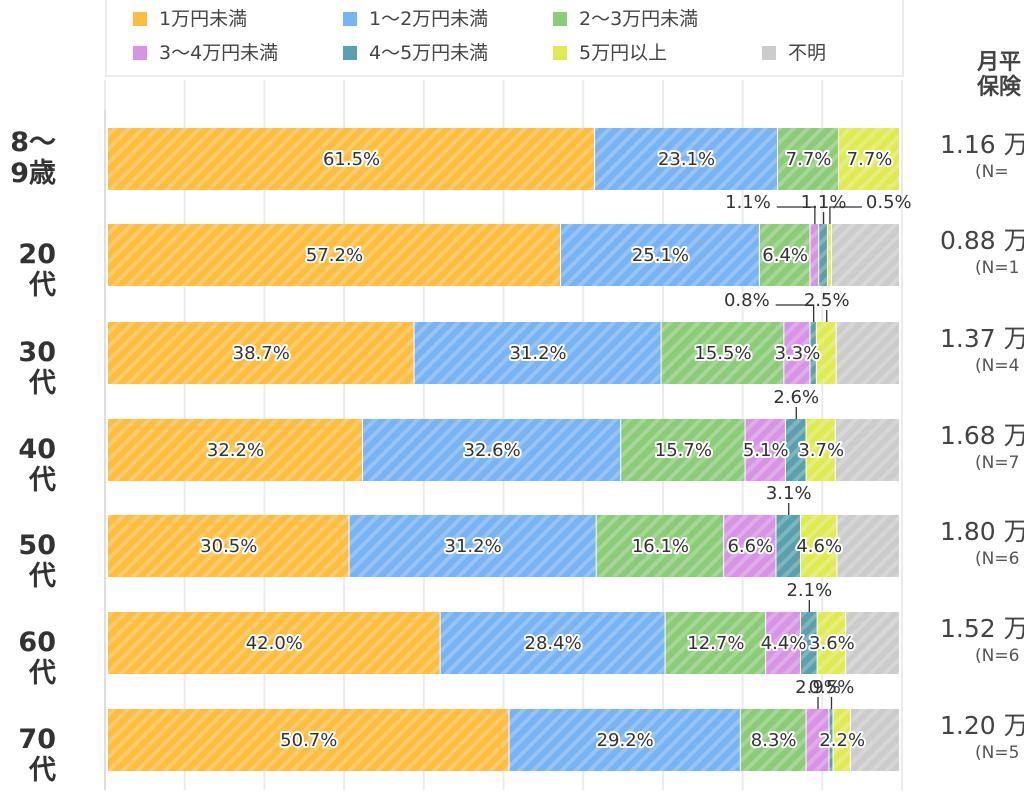 The height and width of the screenshot is (802, 1024). I want to click on data-label: 6.6%, so click(750, 546).